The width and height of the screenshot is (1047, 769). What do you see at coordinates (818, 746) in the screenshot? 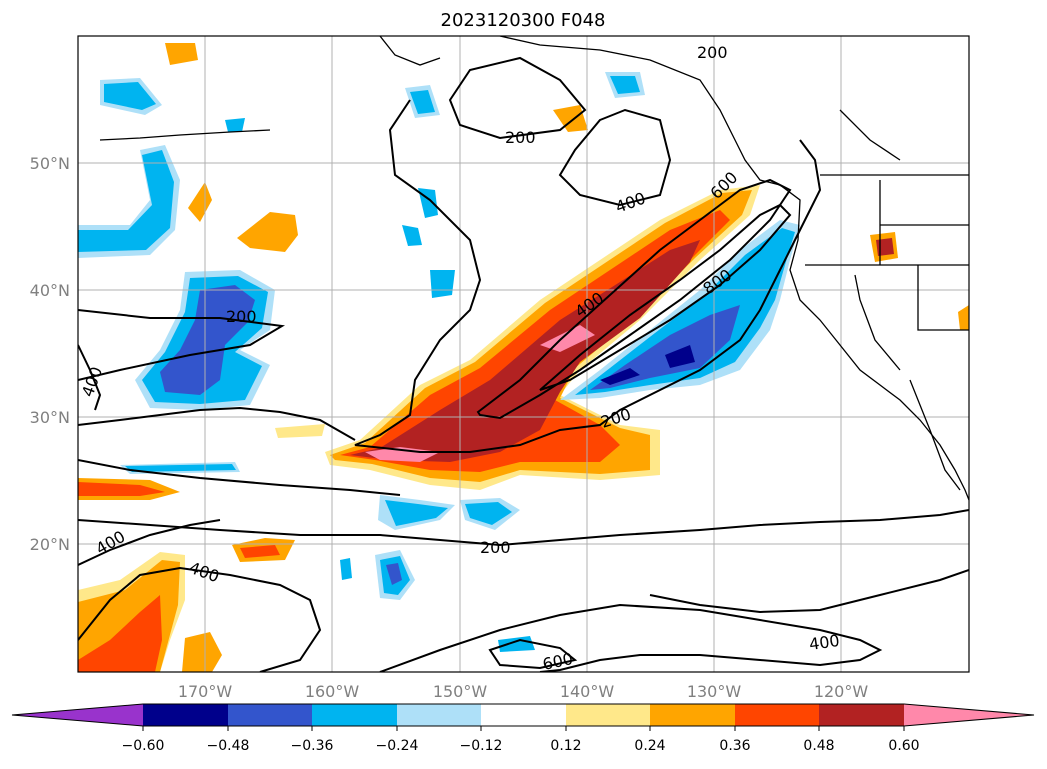
I see `colorbar-tick-label: 0.48` at bounding box center [818, 746].